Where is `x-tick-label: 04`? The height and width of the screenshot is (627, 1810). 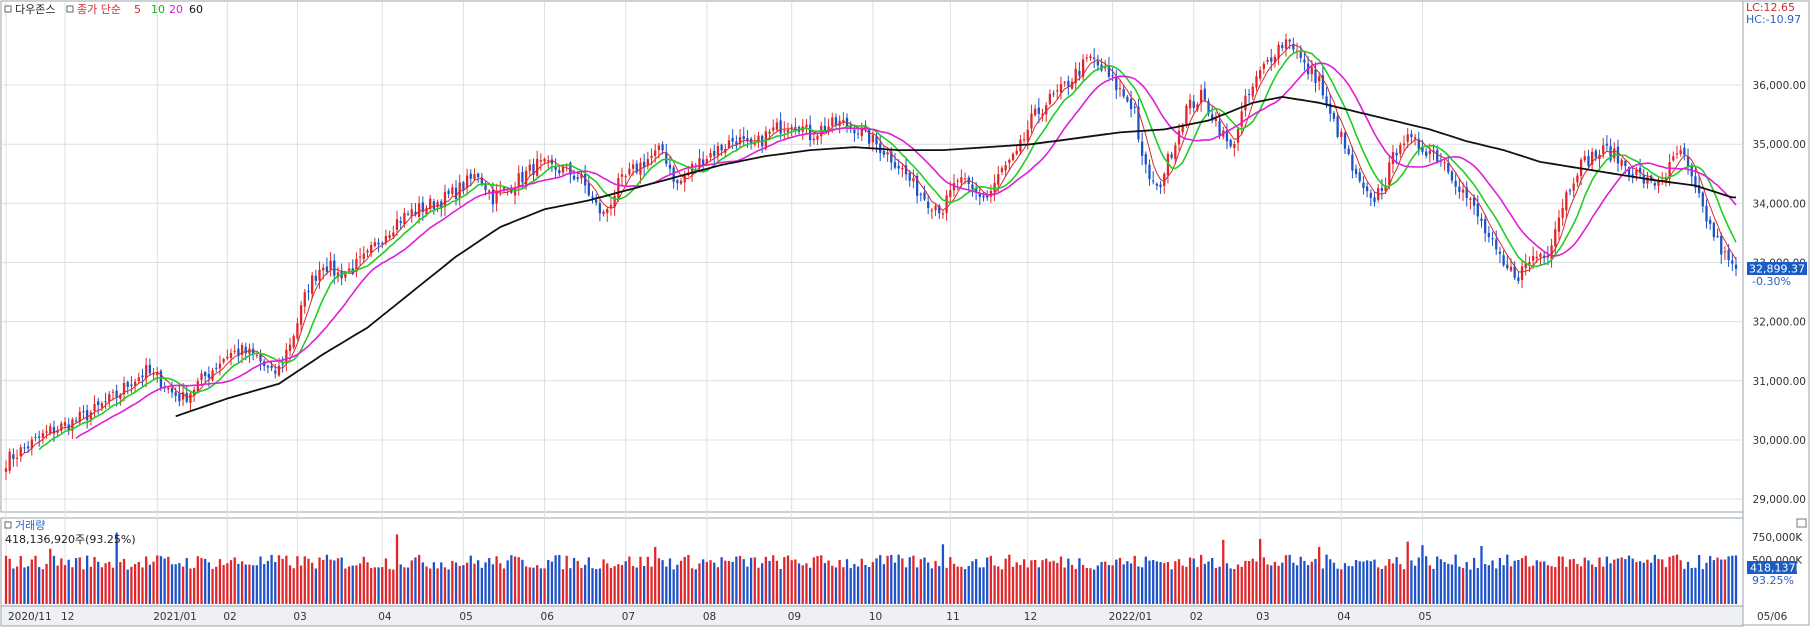
x-tick-label: 04 is located at coordinates (385, 617).